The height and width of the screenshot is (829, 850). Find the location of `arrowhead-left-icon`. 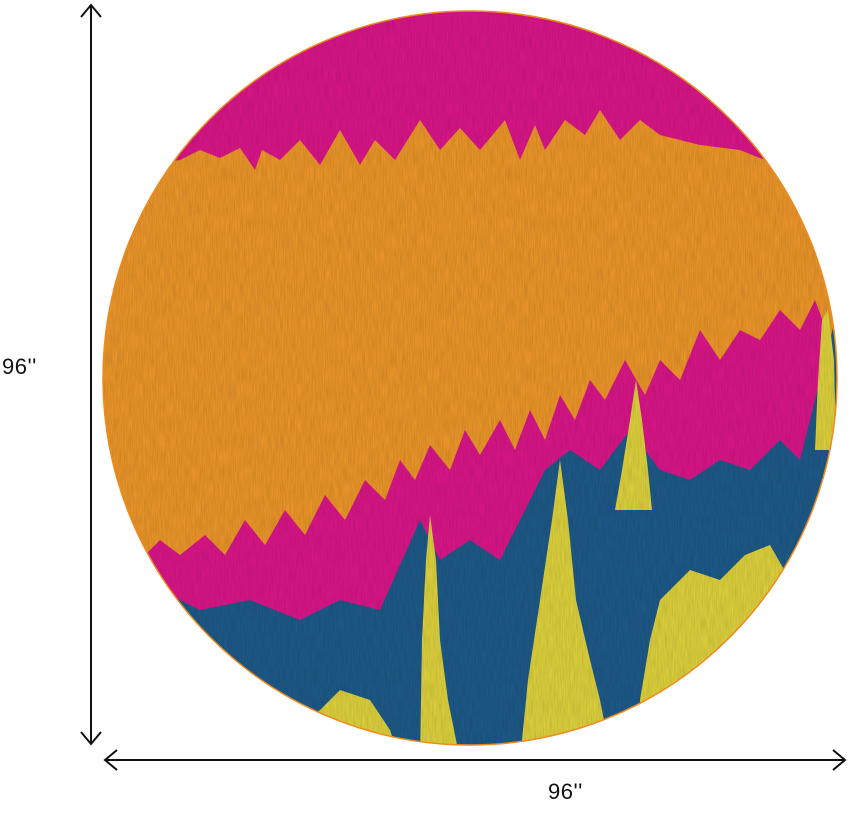

arrowhead-left-icon is located at coordinates (110, 760).